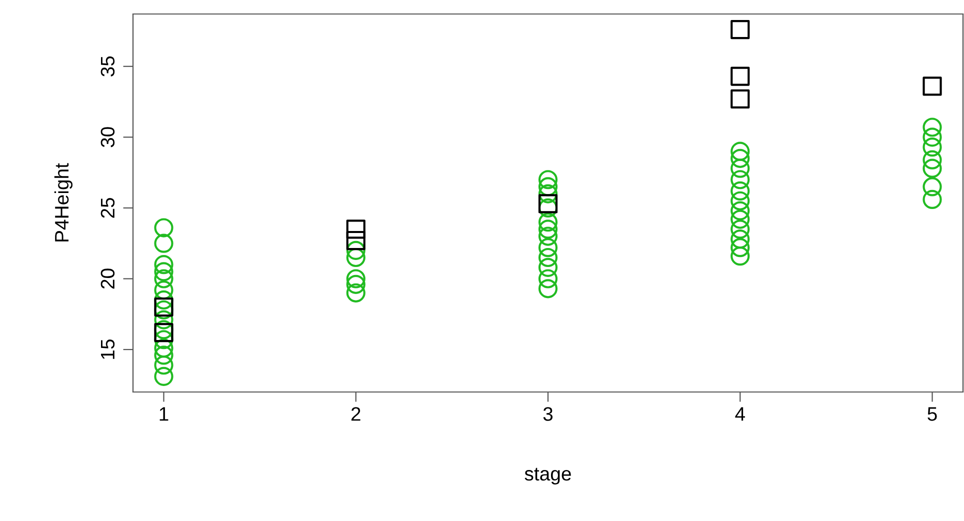 The width and height of the screenshot is (964, 521). I want to click on y-axis-title: P4Height, so click(63, 202).